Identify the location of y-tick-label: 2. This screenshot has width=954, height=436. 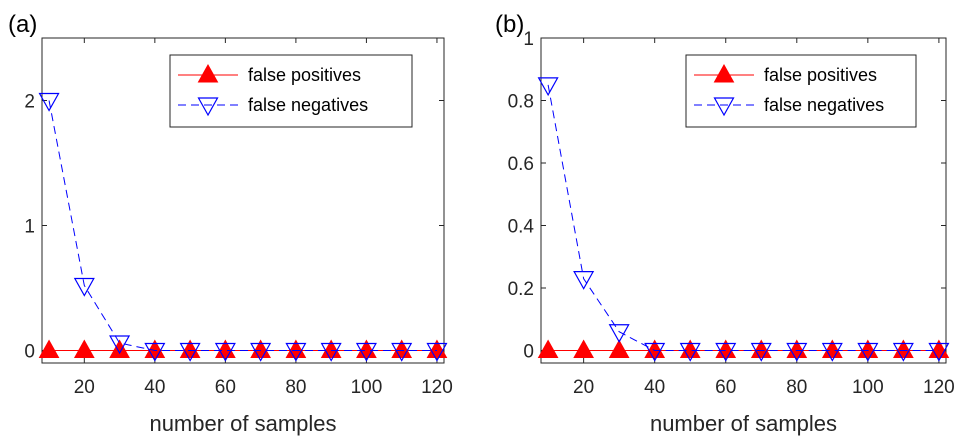
(29, 102).